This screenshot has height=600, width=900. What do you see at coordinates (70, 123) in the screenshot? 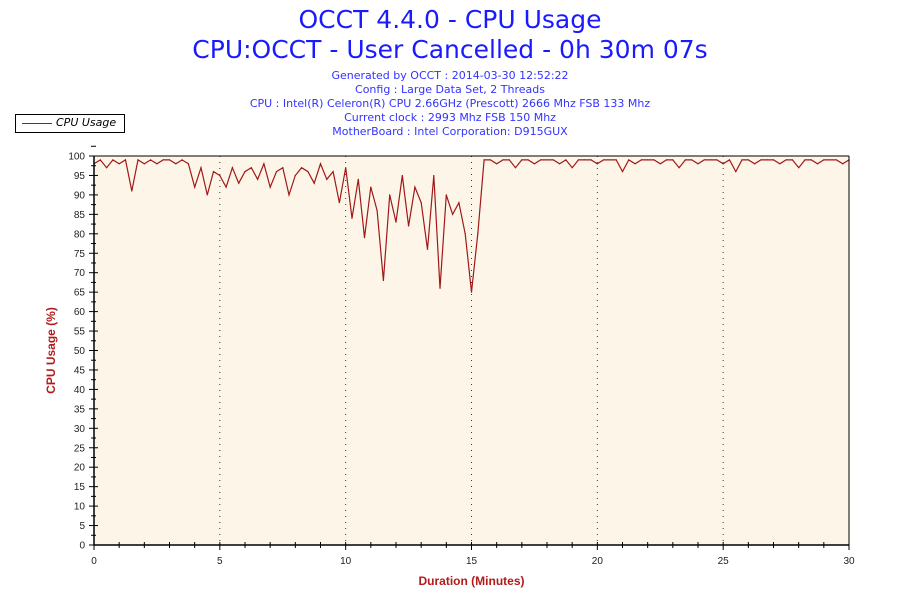
I see `legend: CPU Usage` at bounding box center [70, 123].